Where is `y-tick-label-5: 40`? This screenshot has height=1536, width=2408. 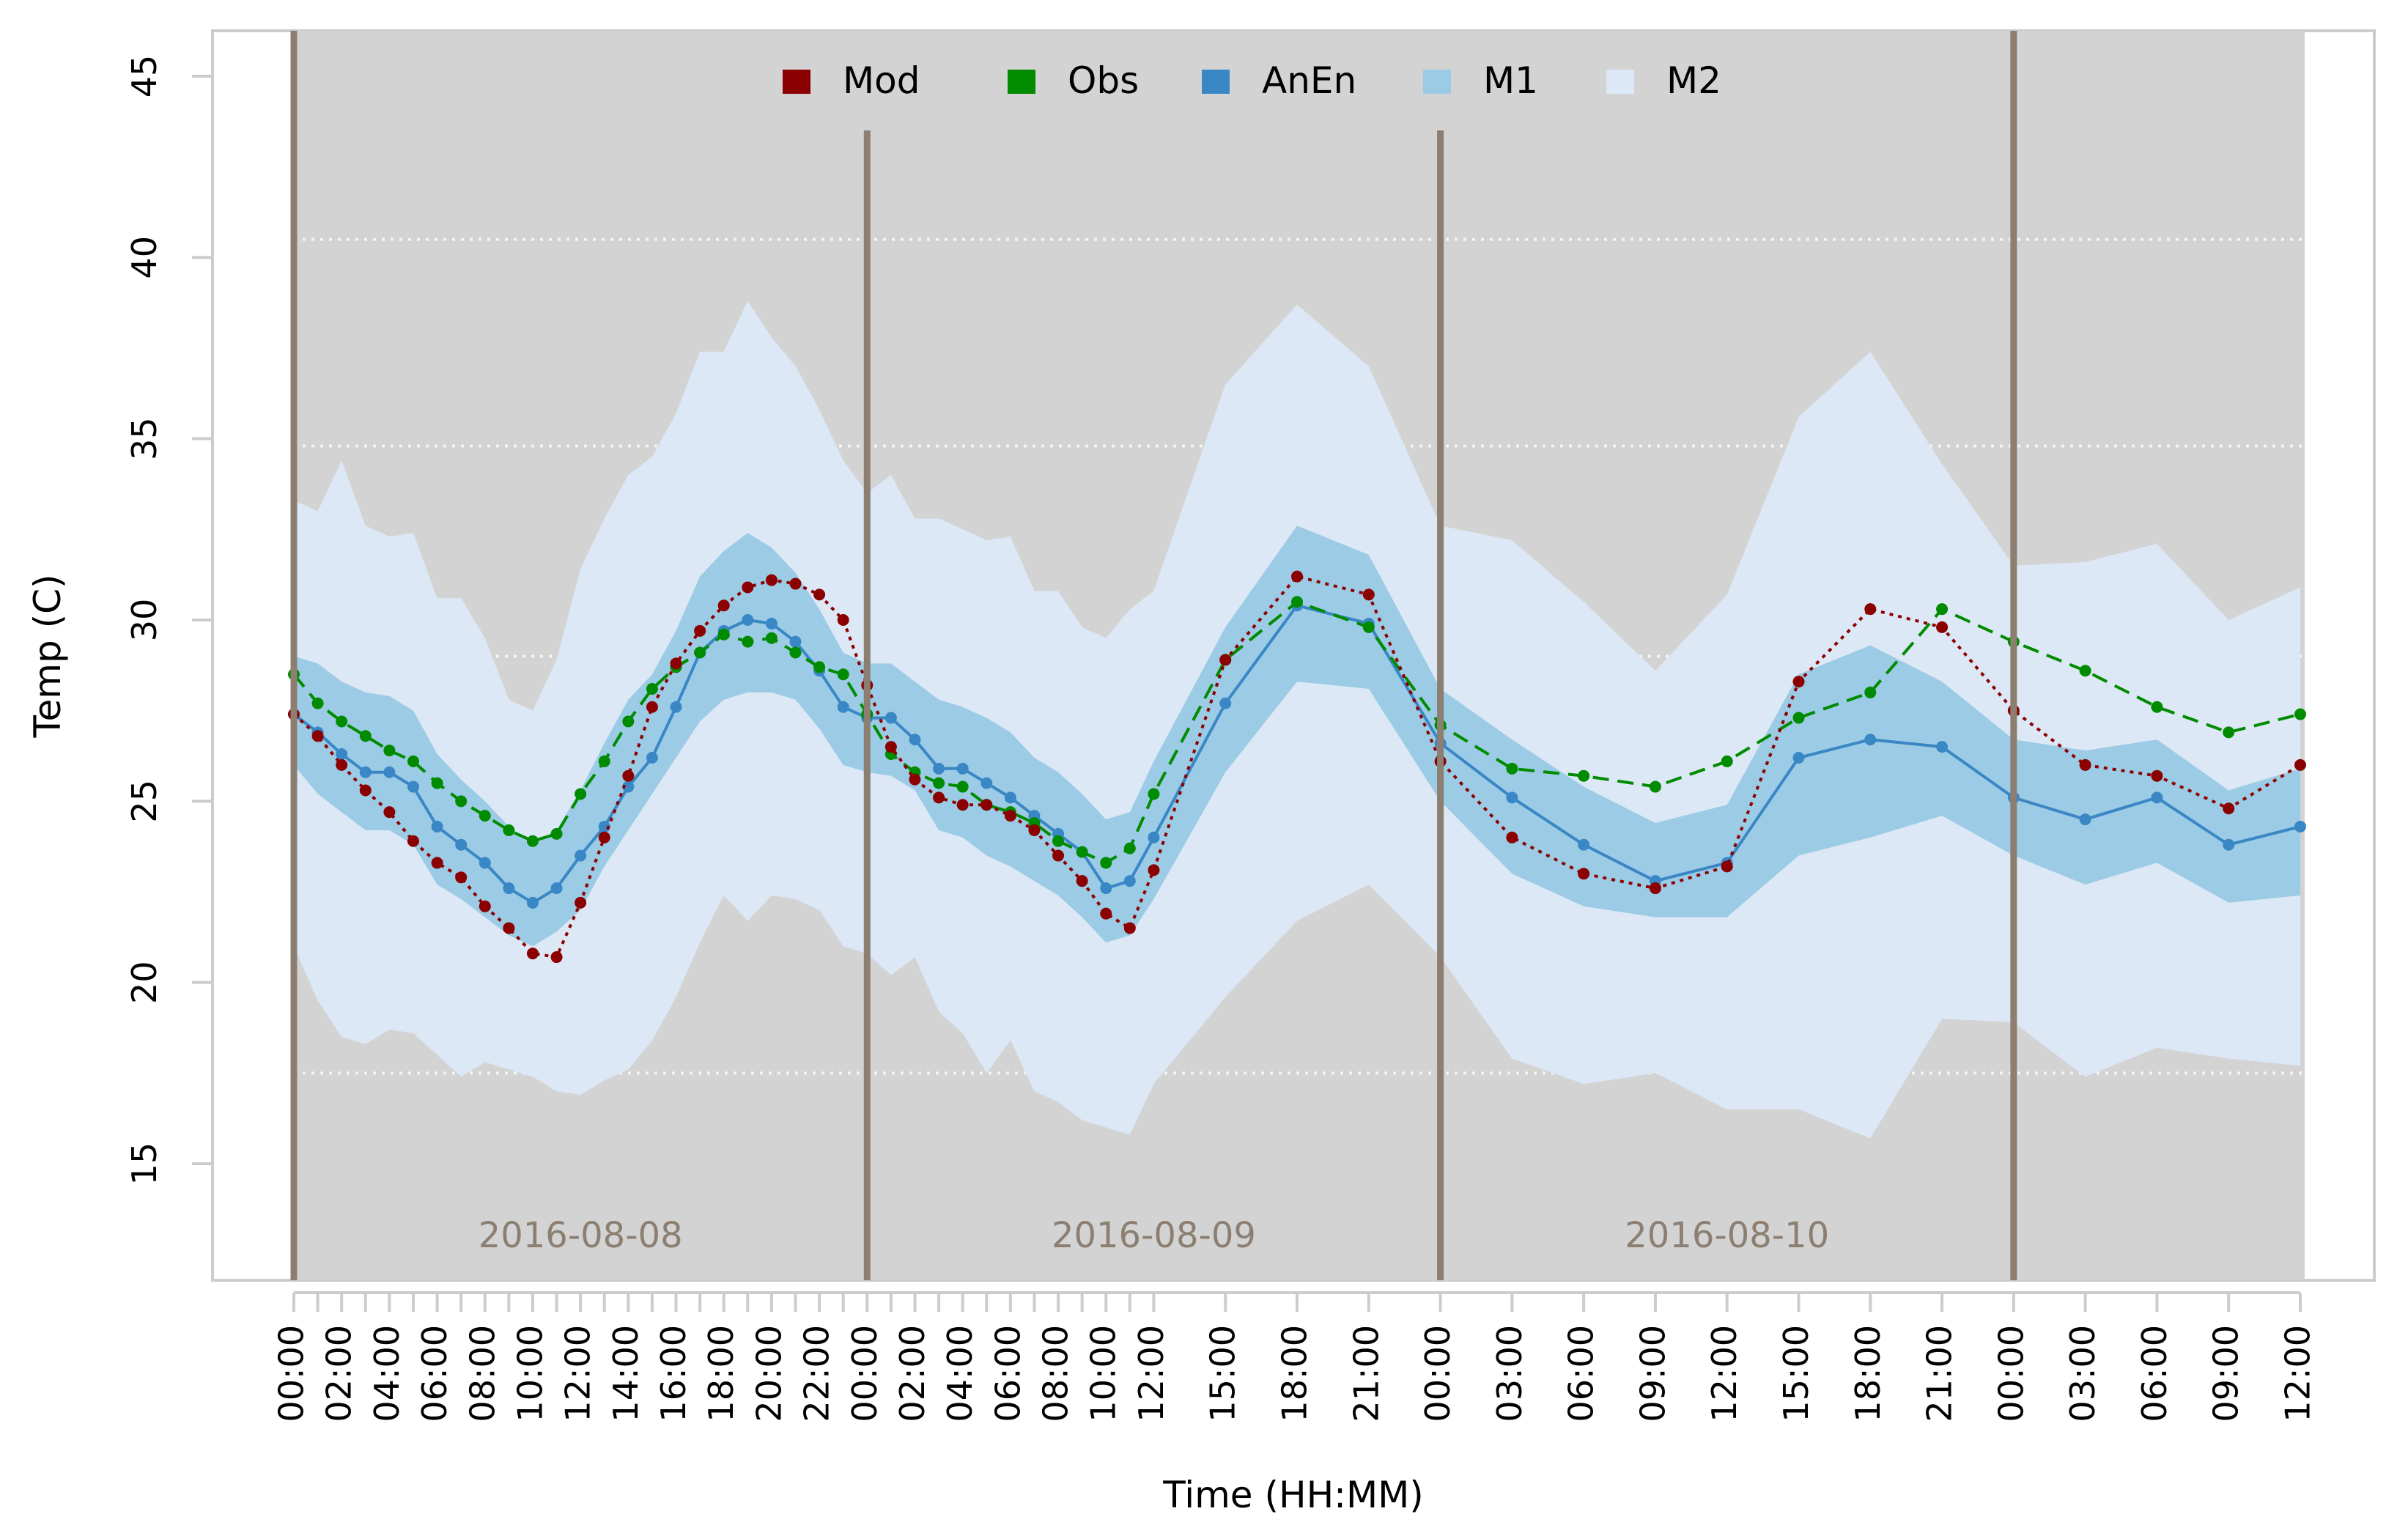 y-tick-label-5: 40 is located at coordinates (144, 257).